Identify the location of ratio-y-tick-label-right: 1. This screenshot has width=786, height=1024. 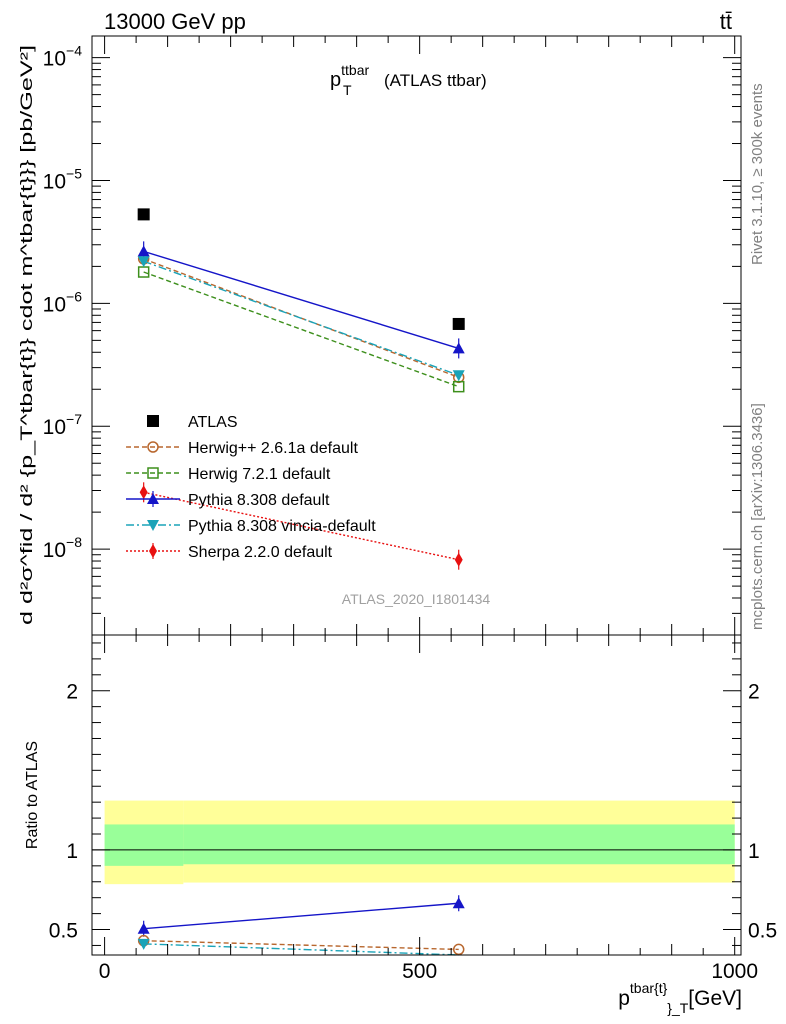
(754, 851).